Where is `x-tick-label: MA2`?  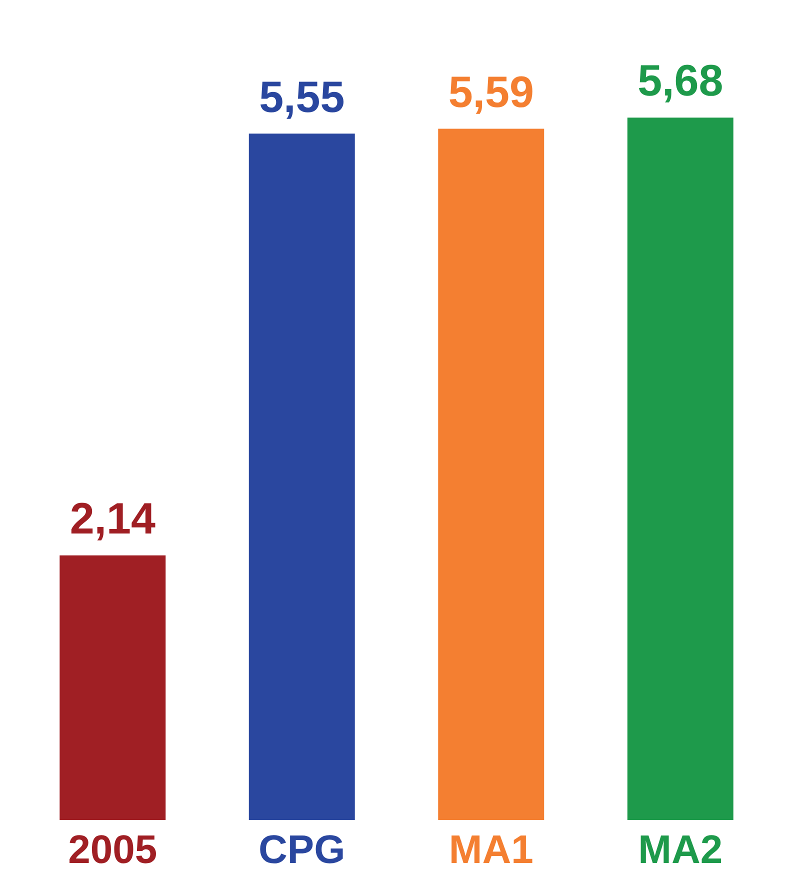
x-tick-label: MA2 is located at coordinates (680, 850).